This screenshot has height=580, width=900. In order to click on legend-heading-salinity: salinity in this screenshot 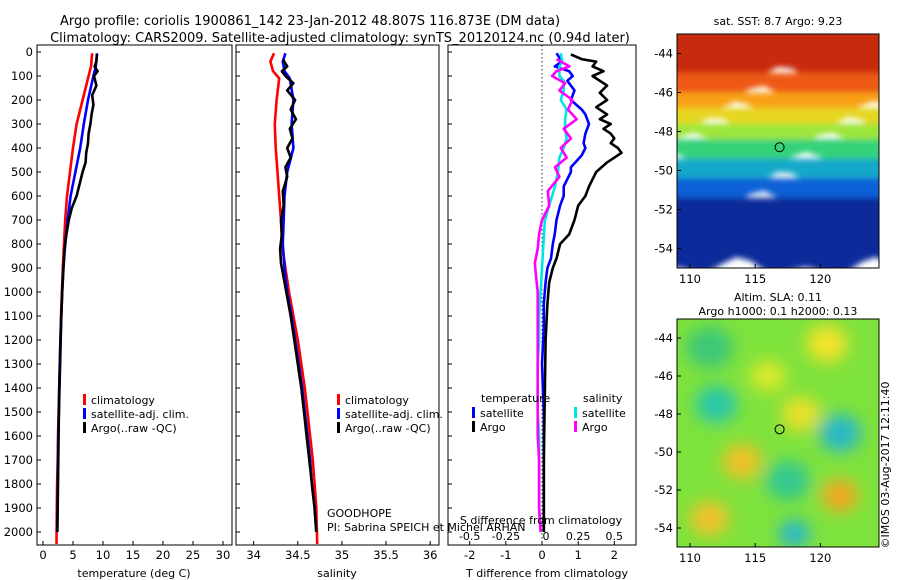, I will do `click(603, 398)`.